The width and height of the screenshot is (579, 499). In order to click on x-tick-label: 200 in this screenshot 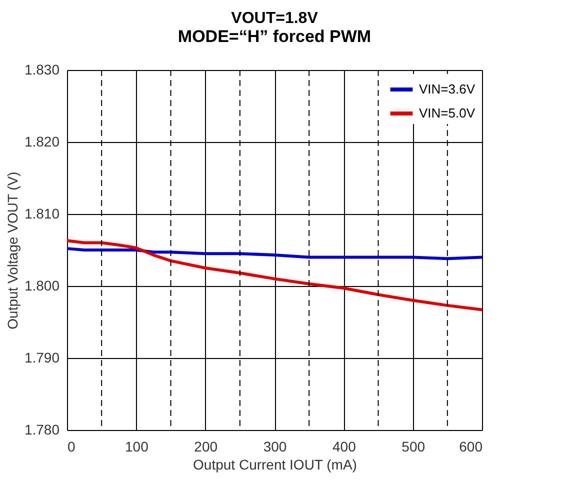, I will do `click(206, 446)`.